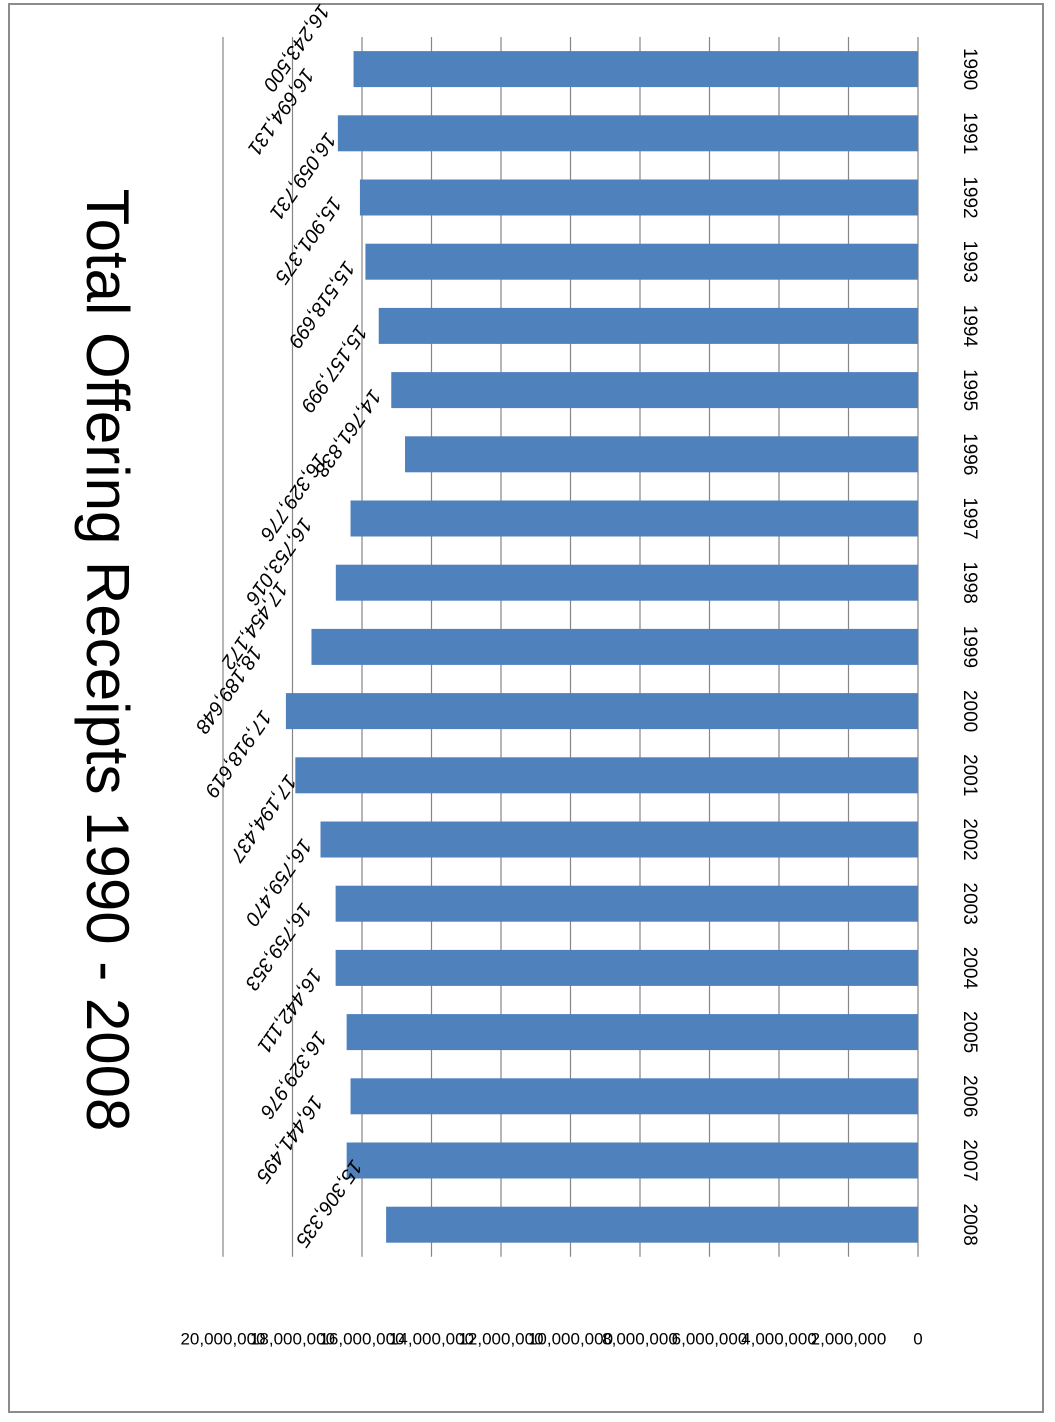  Describe the element at coordinates (969, 1160) in the screenshot. I see `x-tick-label-2007: 2007` at that location.